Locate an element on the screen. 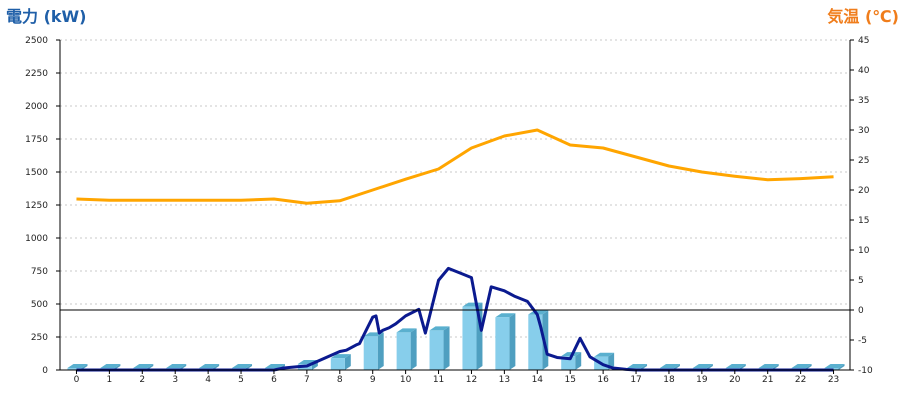  x-tick-label: 10 is located at coordinates (406, 380).